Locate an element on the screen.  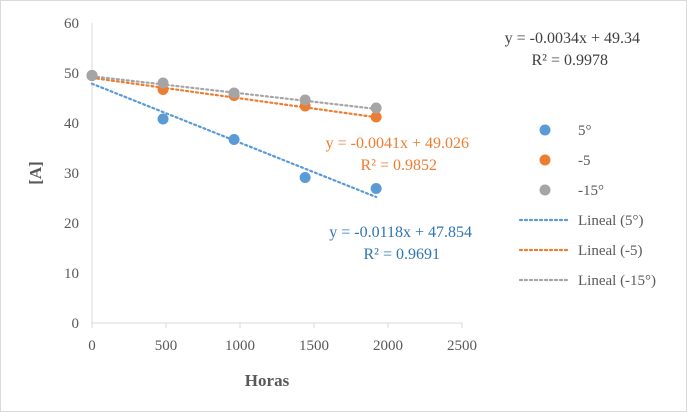
y-tick-label: 50 is located at coordinates (71, 74).